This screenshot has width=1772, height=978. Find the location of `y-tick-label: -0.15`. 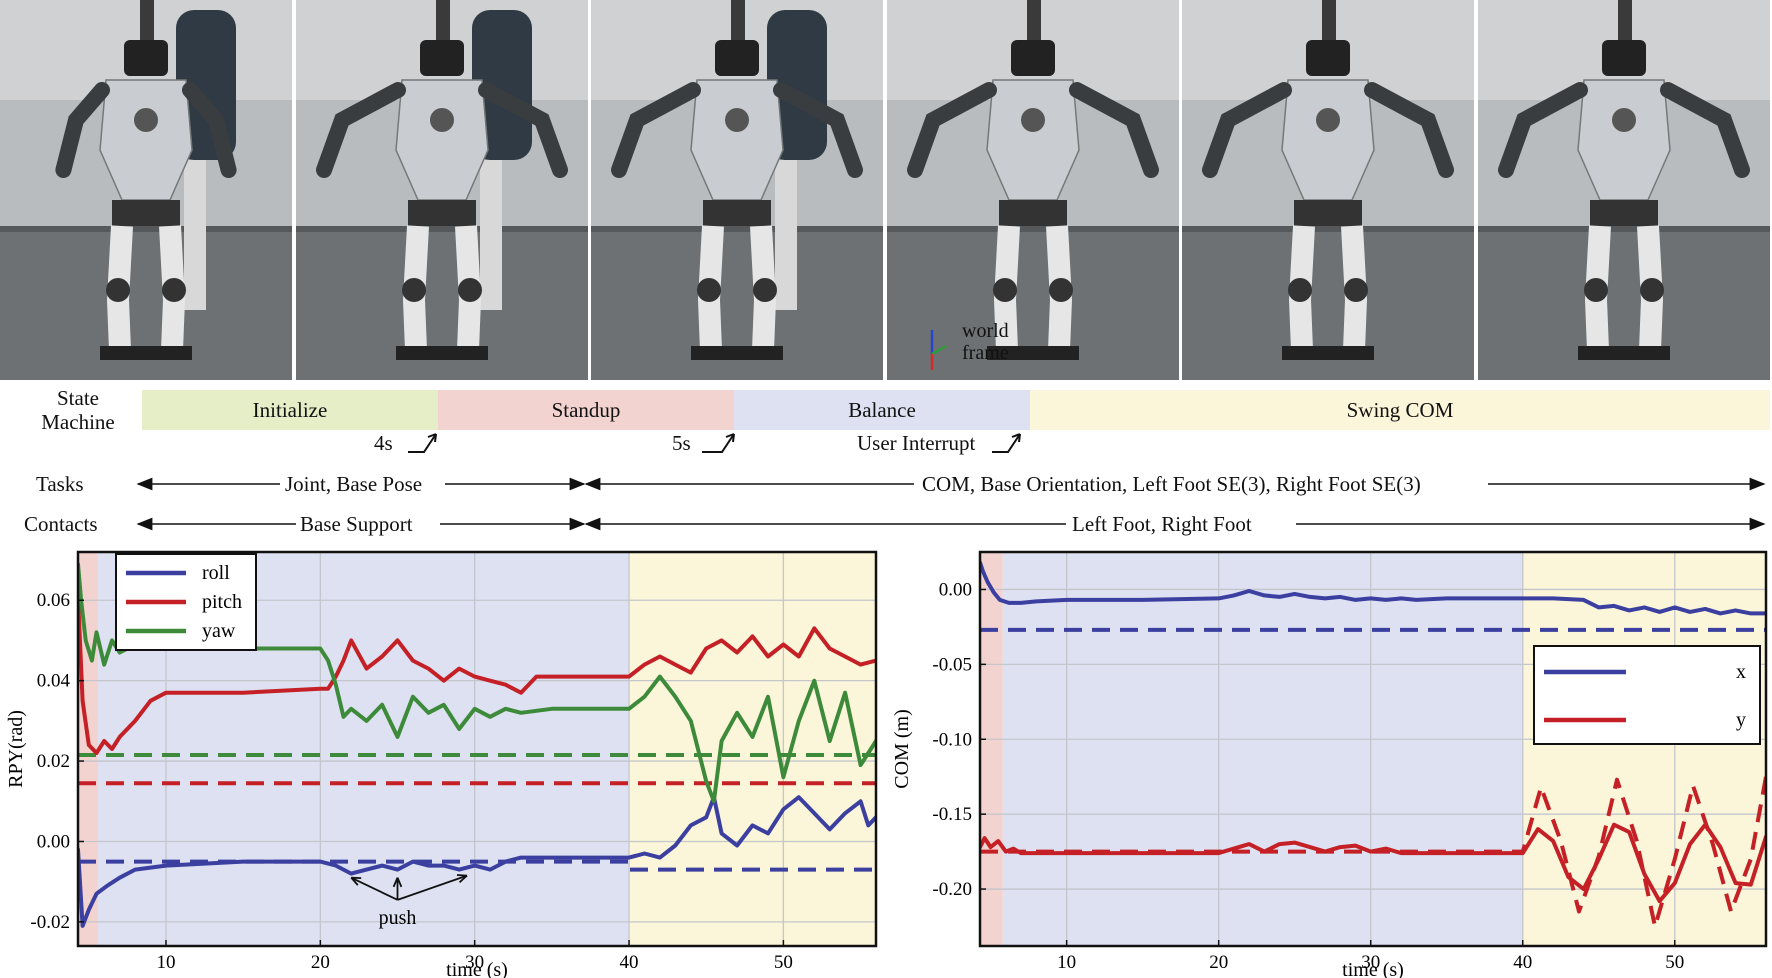

y-tick-label: -0.15 is located at coordinates (952, 814).